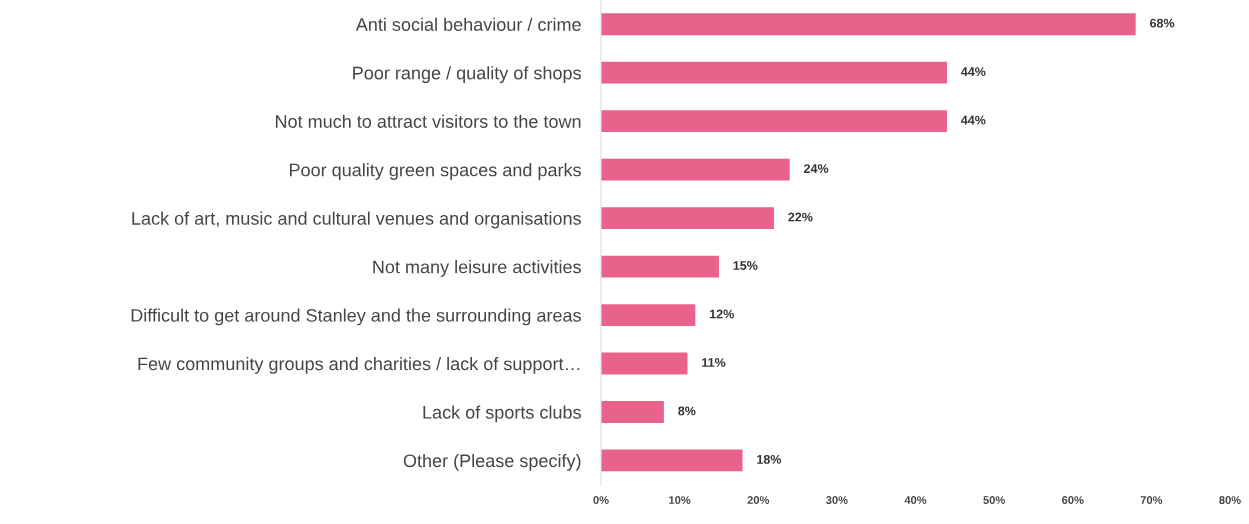 The image size is (1249, 524). Describe the element at coordinates (769, 459) in the screenshot. I see `data-label: 18%` at that location.